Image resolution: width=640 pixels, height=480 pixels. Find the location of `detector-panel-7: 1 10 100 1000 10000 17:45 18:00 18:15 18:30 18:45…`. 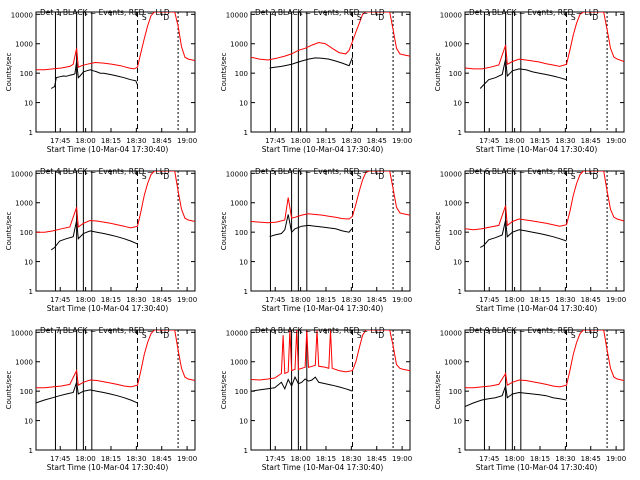

detector-panel-7: 1 10 100 1000 10000 17:45 18:00 18:15 18:30 18:45… is located at coordinates (101, 399).